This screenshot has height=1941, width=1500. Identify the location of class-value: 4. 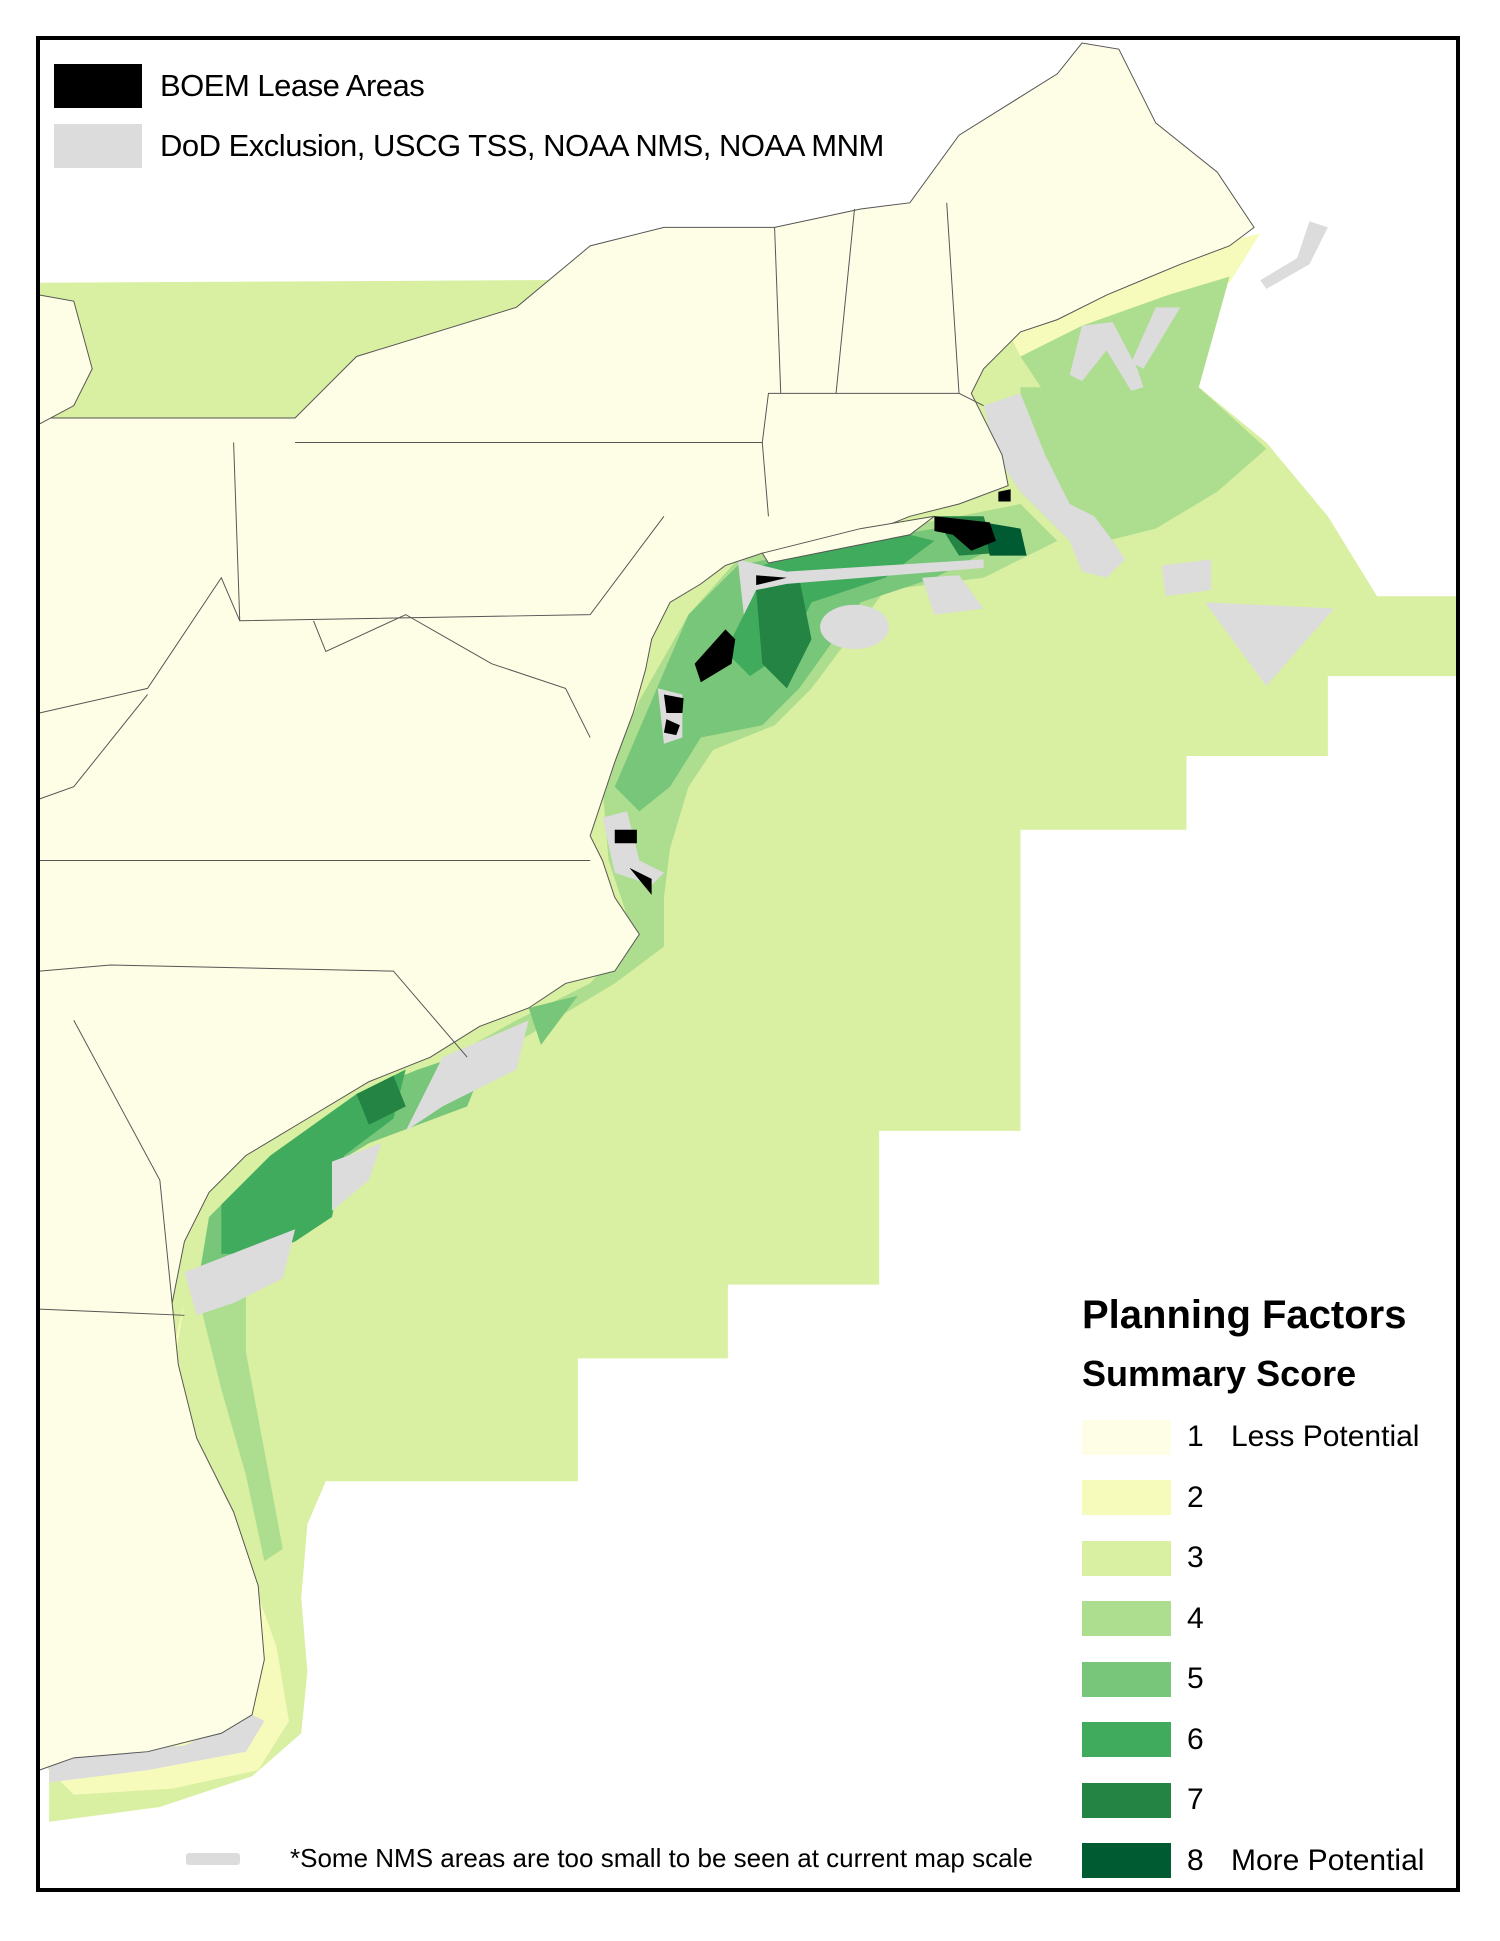
(1195, 1618).